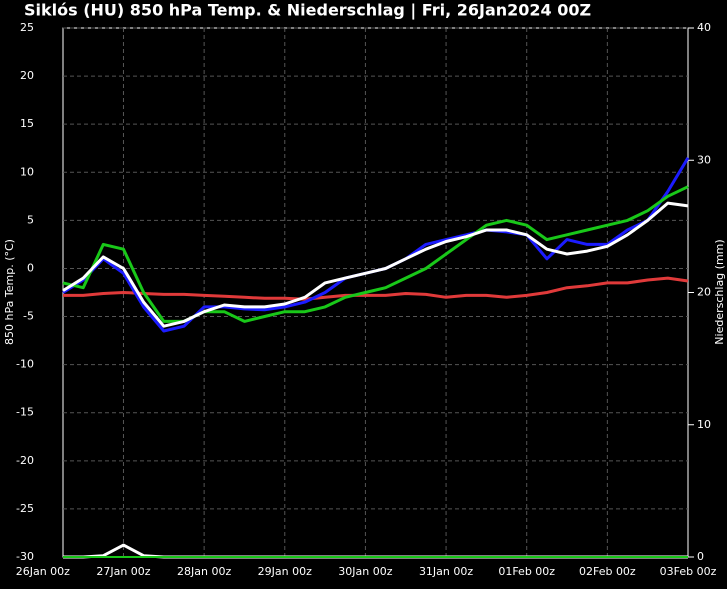 The width and height of the screenshot is (727, 589). Describe the element at coordinates (704, 159) in the screenshot. I see `y2-tick-label: 30` at that location.